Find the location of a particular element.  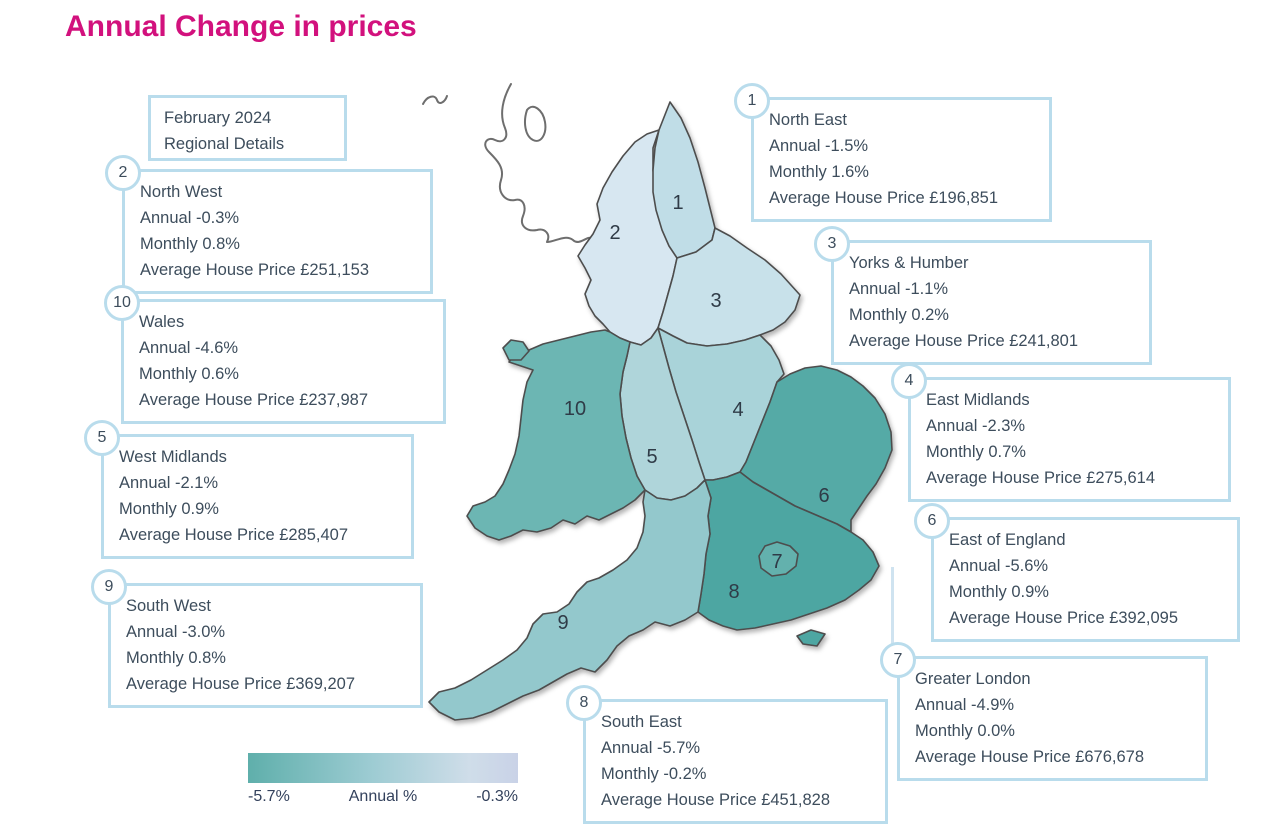

region-annual: Annual -3.0% is located at coordinates (176, 632).